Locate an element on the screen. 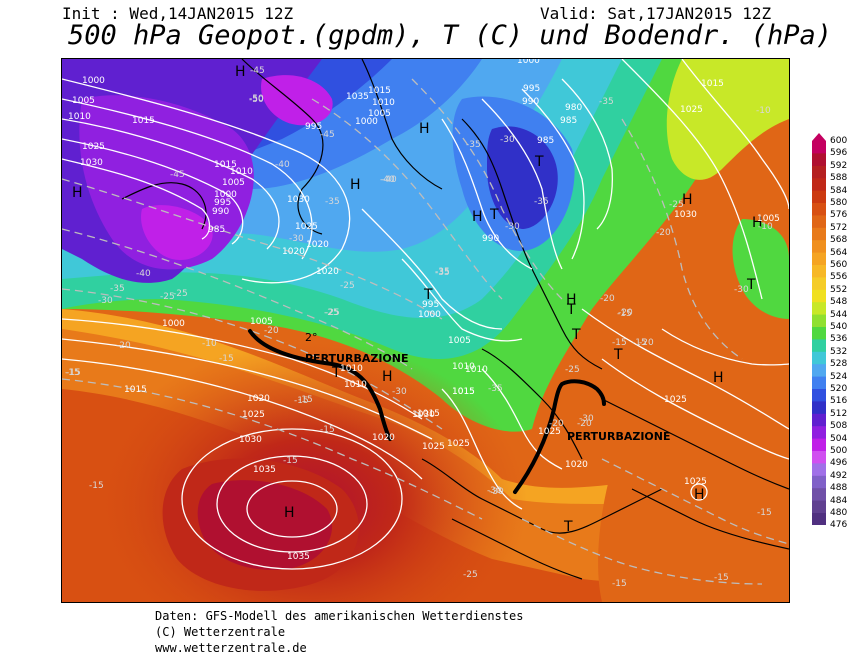 The width and height of the screenshot is (850, 657). isobar-label: 1035 is located at coordinates (357, 97).